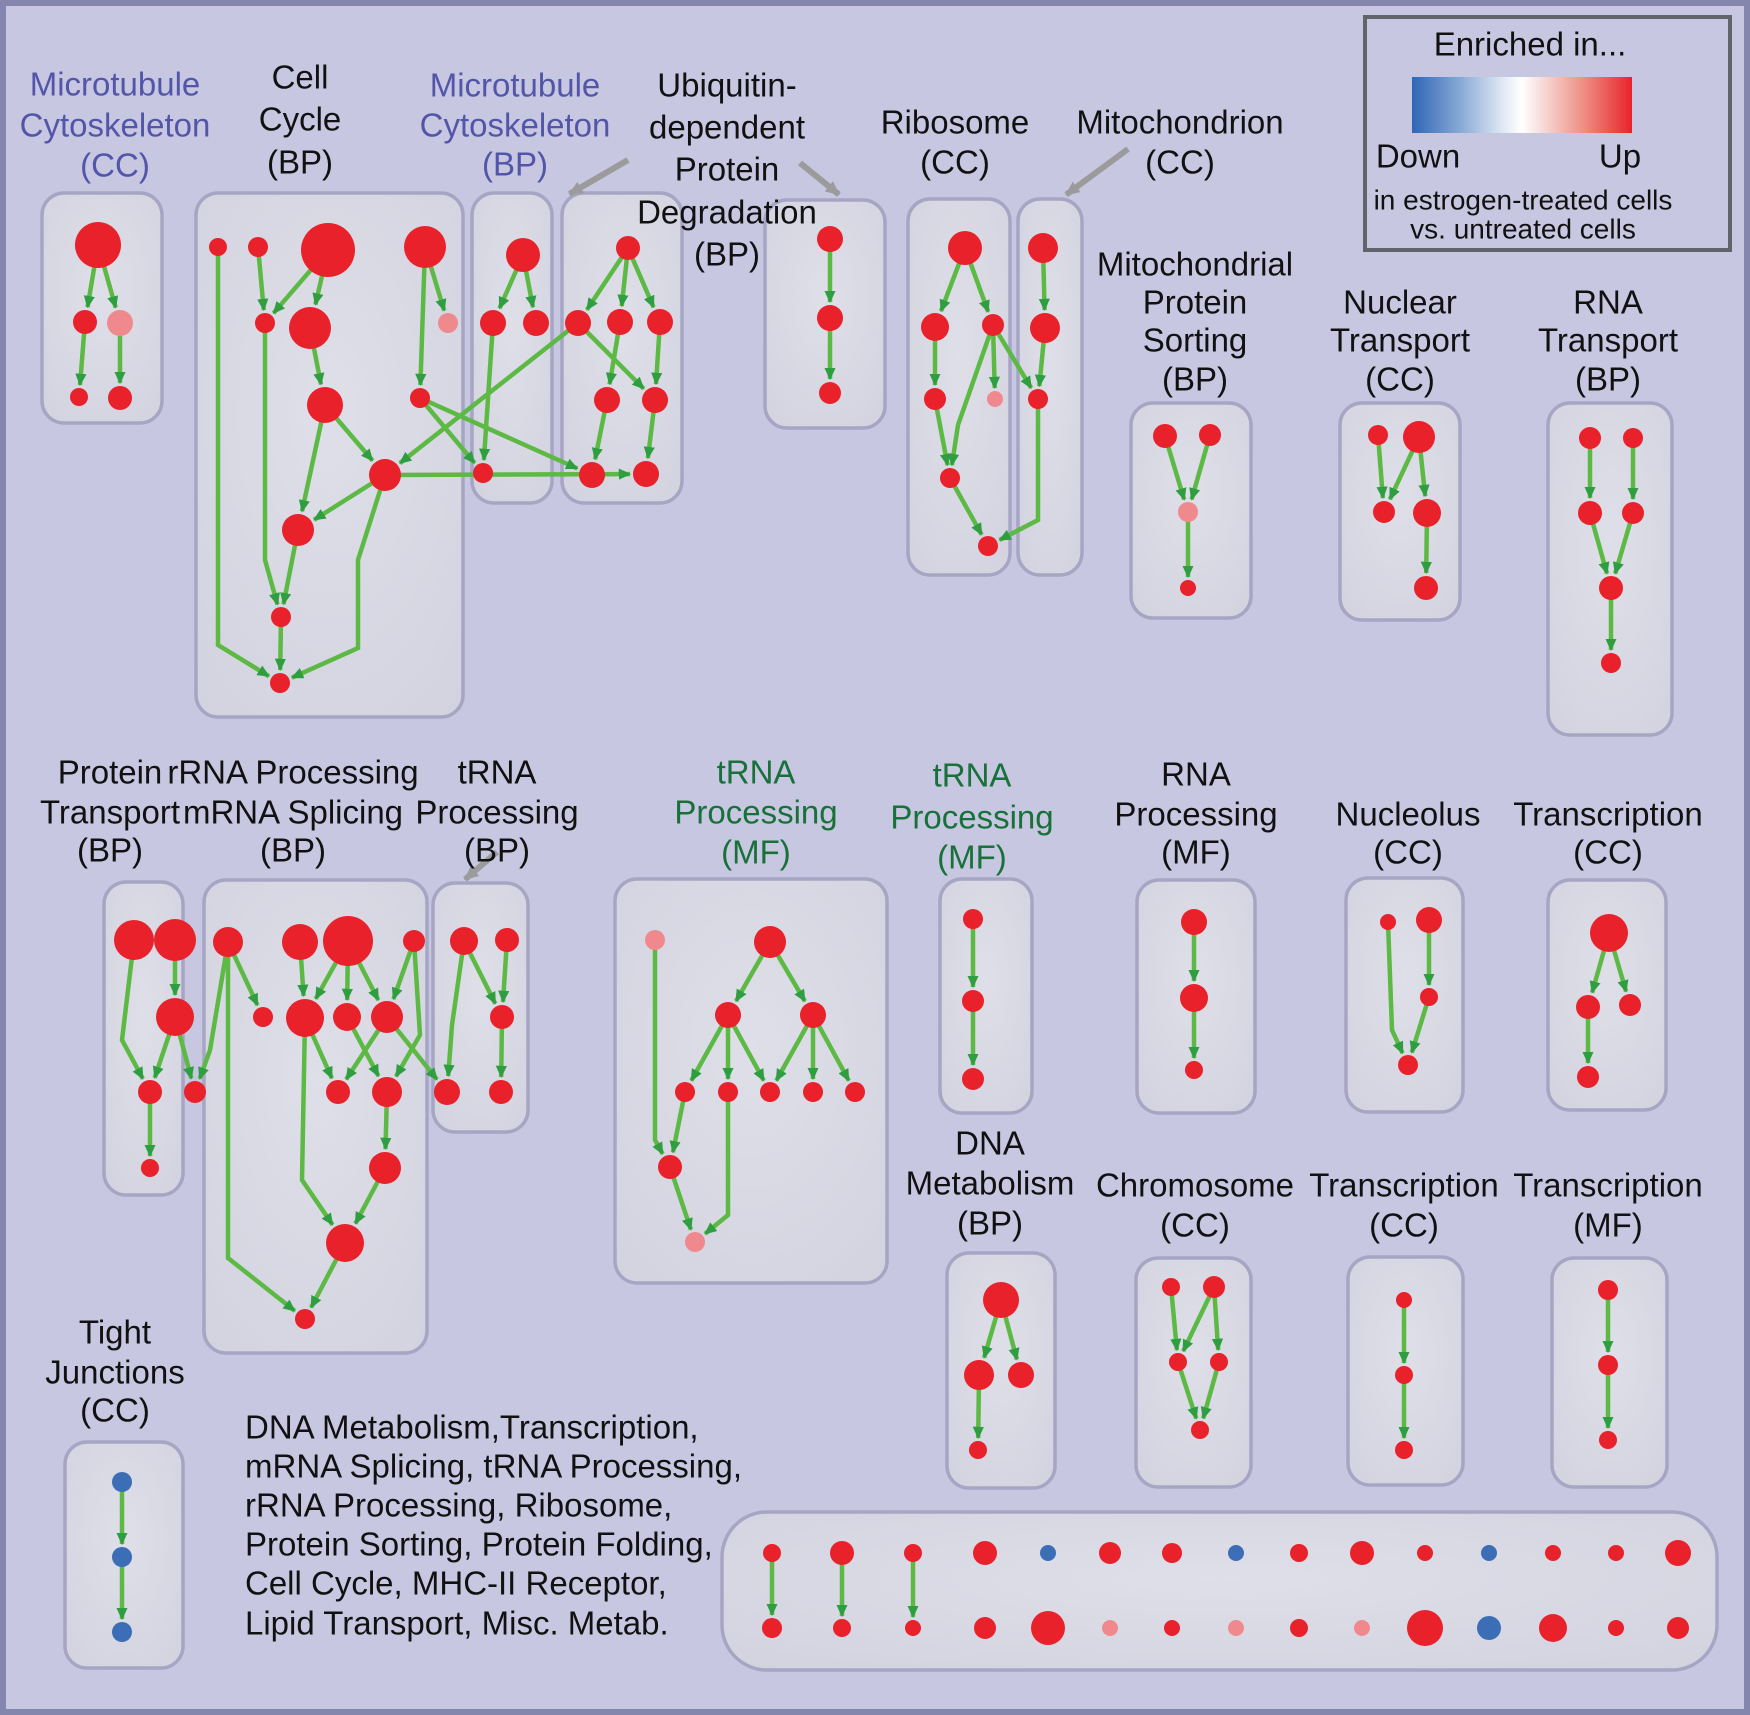 The image size is (1750, 1715). I want to click on node-trnamf1-g5, so click(685, 1092).